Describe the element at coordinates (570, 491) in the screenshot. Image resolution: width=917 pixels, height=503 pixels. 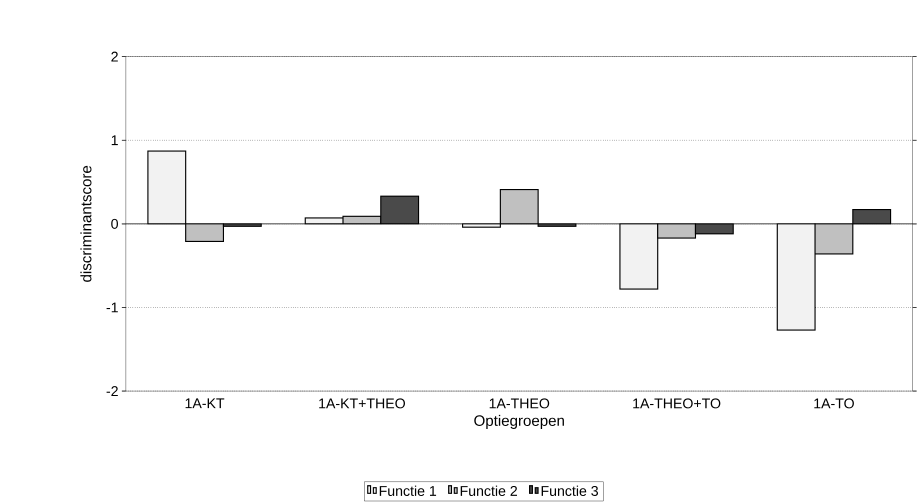
I see `legend-label: Functie 3` at that location.